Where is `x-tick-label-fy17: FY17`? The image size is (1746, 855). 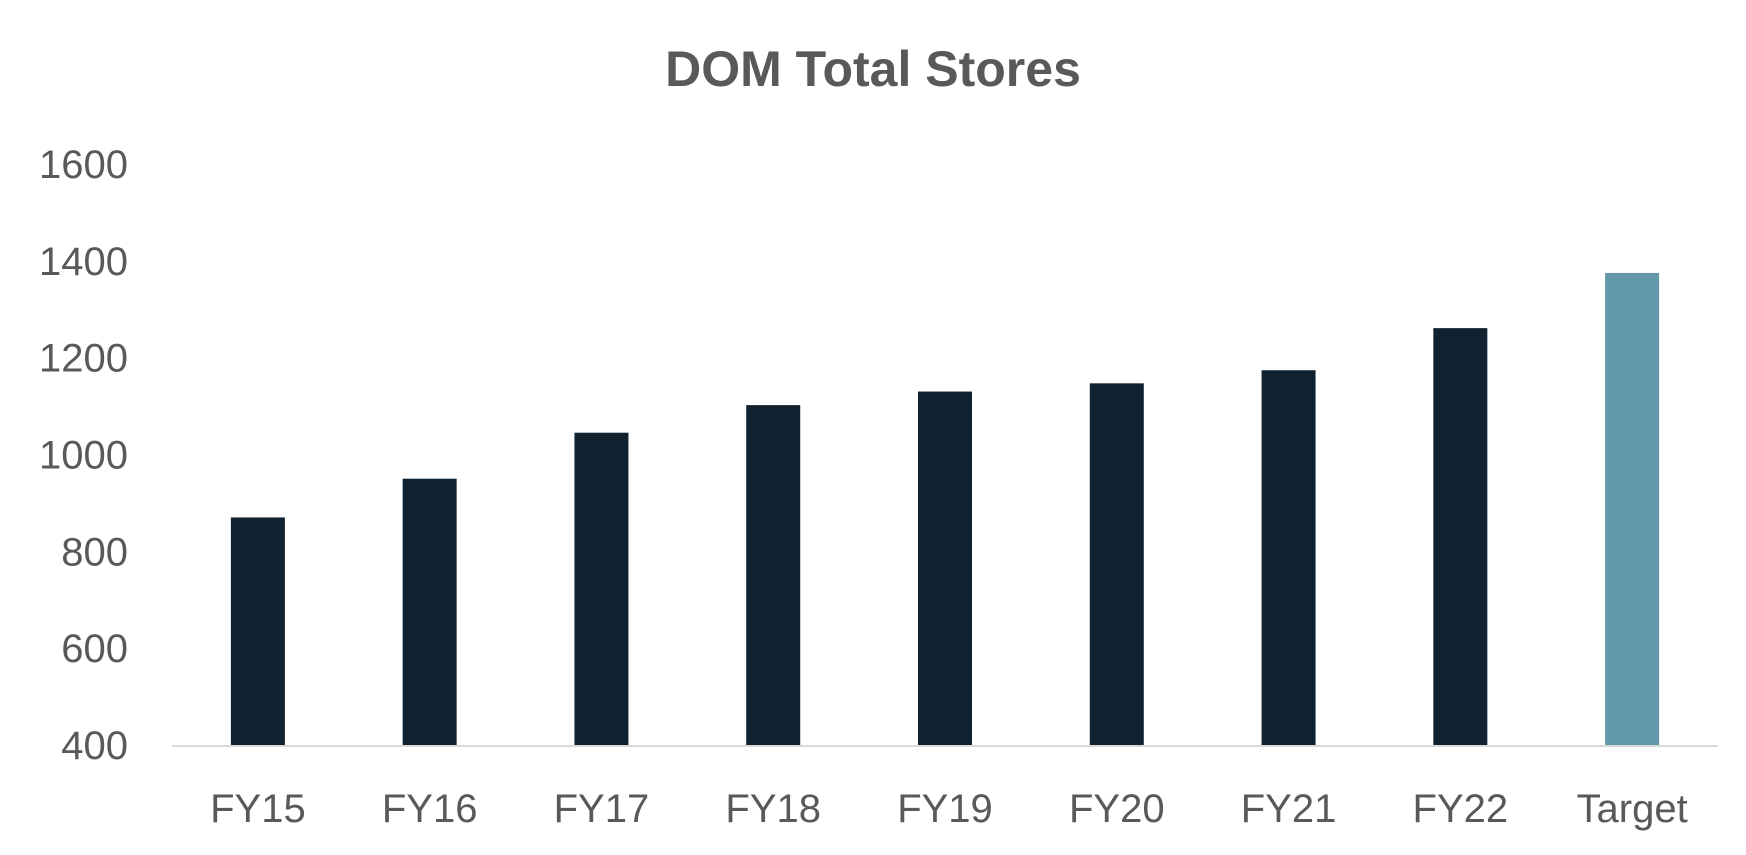 x-tick-label-fy17: FY17 is located at coordinates (602, 809).